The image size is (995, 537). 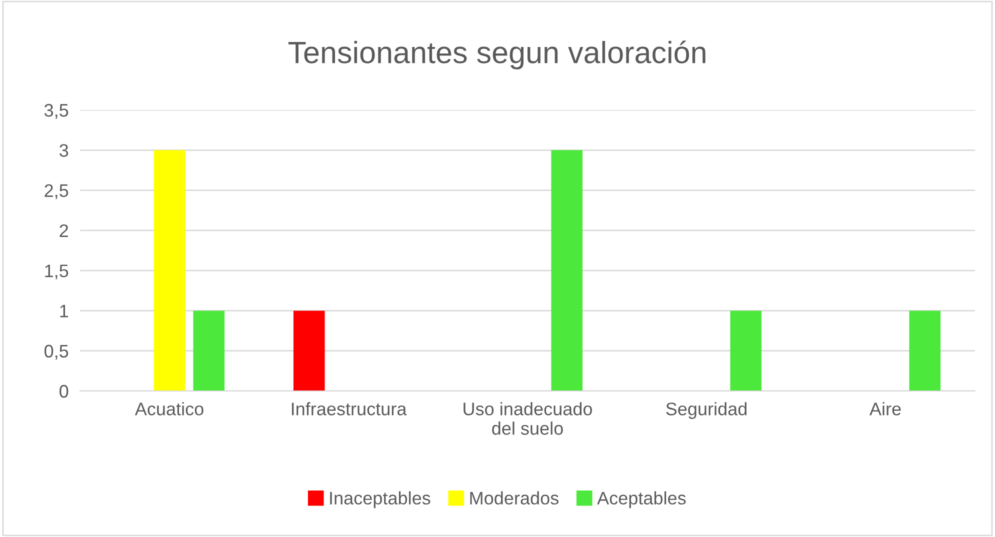 I want to click on x-tick-label: Infraestructura, so click(x=349, y=409).